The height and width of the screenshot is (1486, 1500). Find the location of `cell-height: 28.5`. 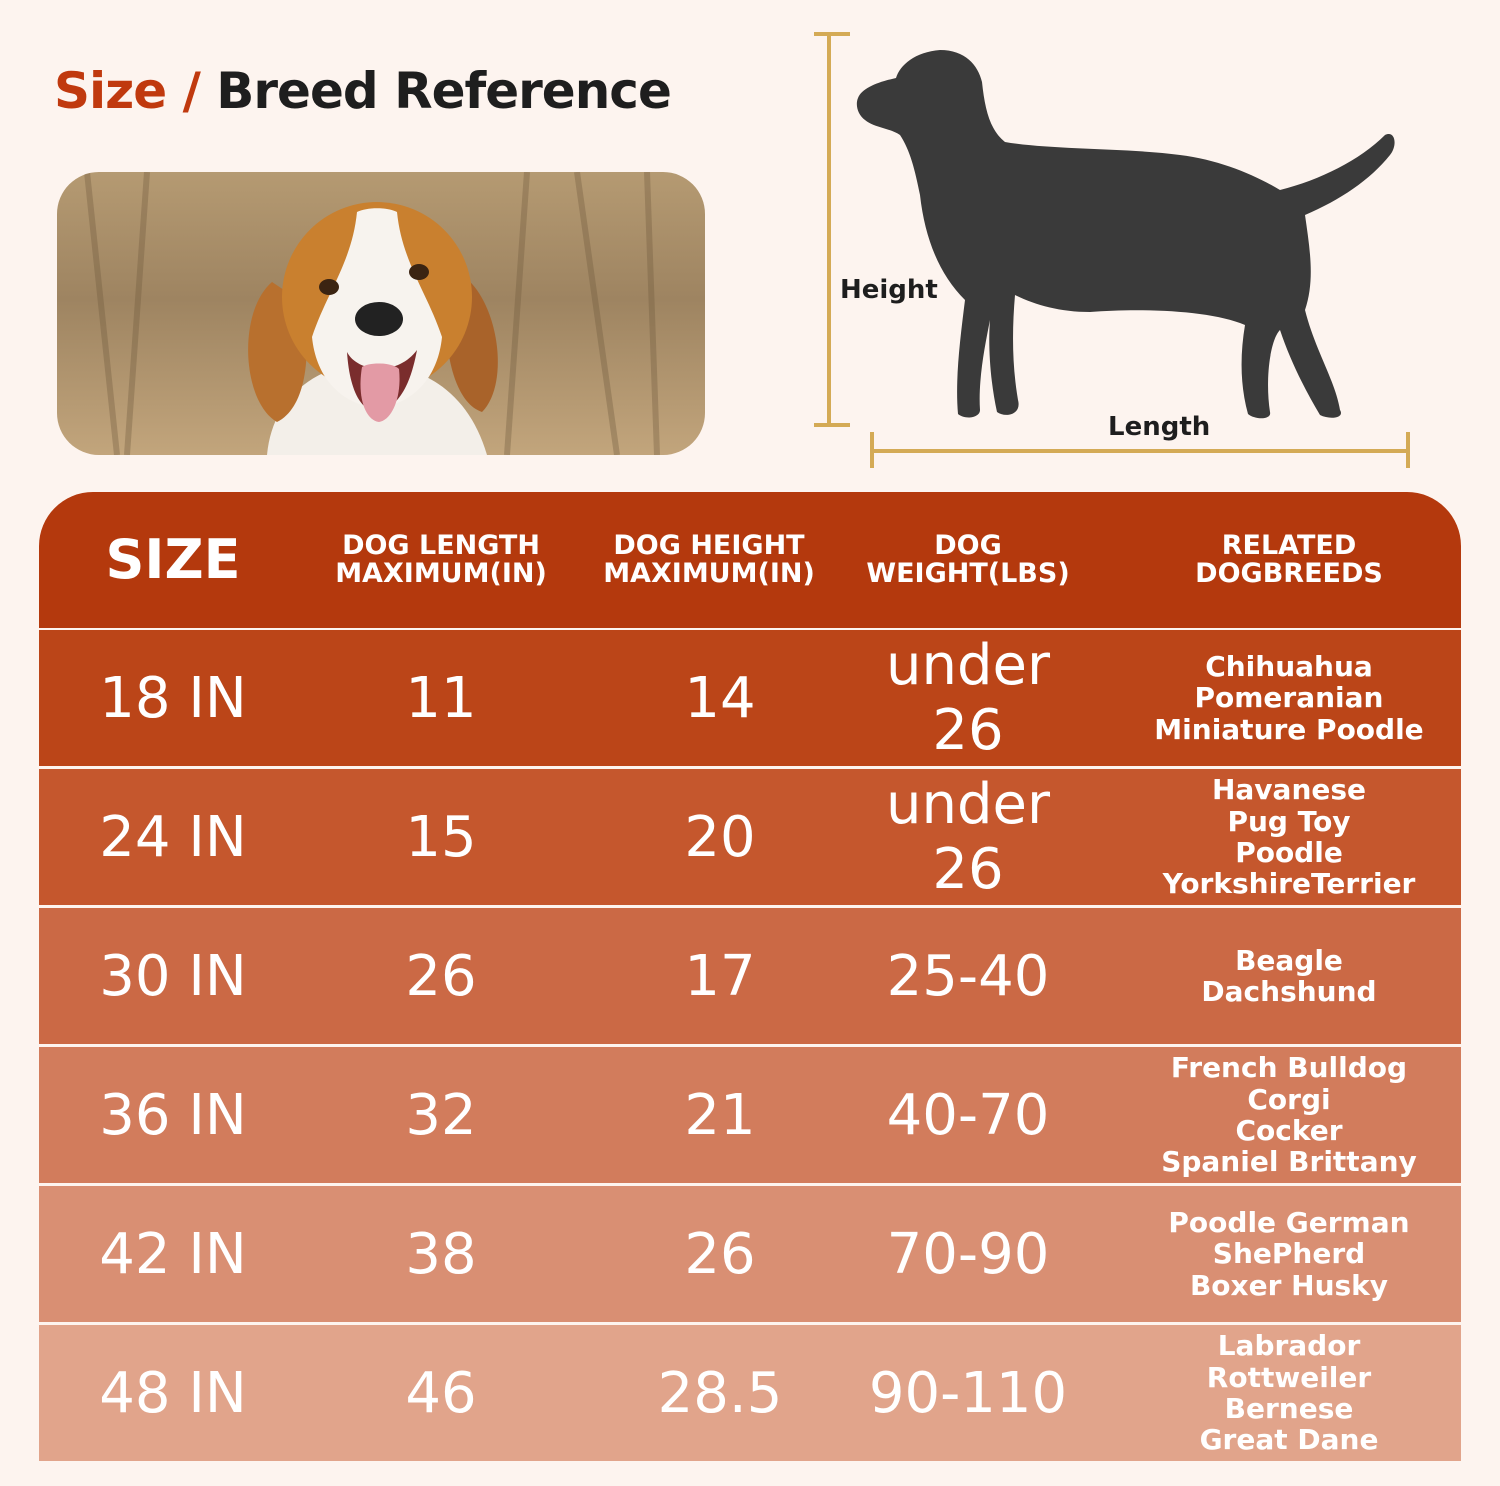

cell-height: 28.5 is located at coordinates (720, 1393).